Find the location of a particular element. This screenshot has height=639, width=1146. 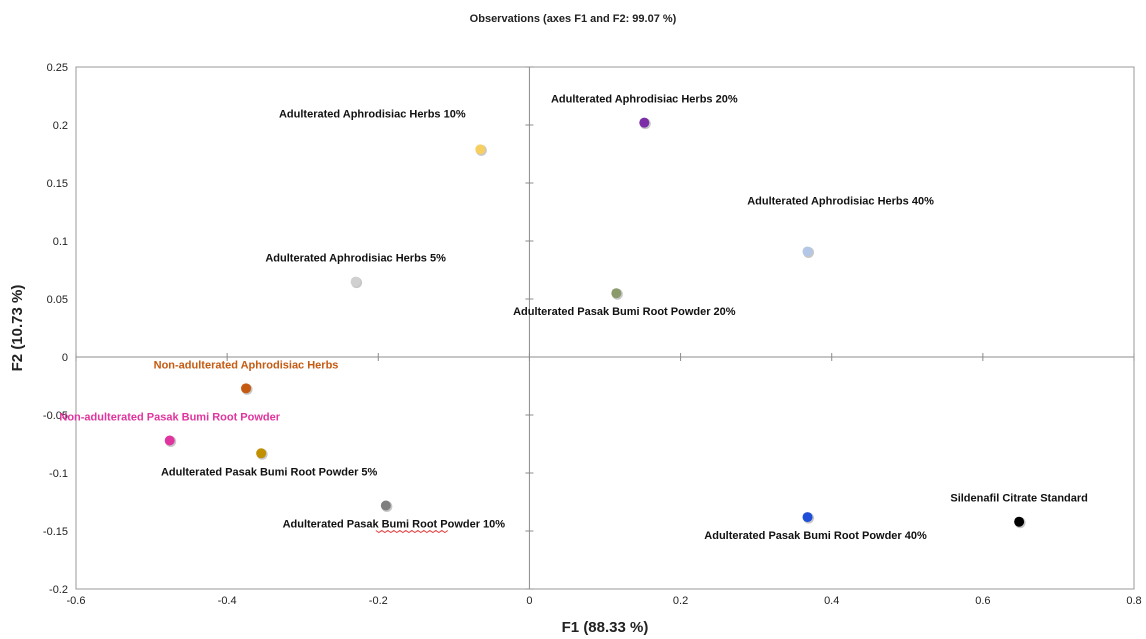

y-tick-label: 0.25 is located at coordinates (57, 68).